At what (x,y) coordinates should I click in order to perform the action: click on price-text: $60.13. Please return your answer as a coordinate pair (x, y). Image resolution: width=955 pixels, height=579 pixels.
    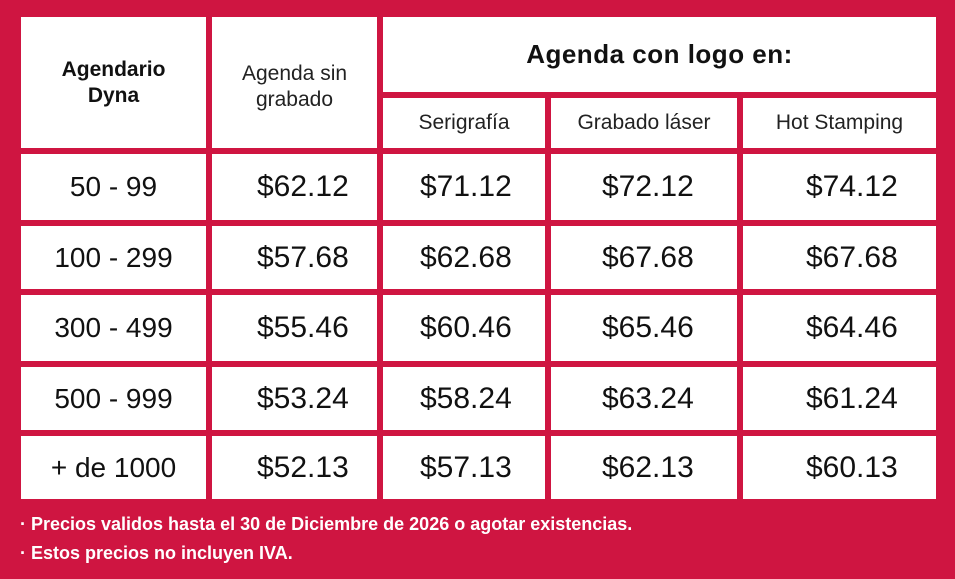
    Looking at the image, I should click on (852, 467).